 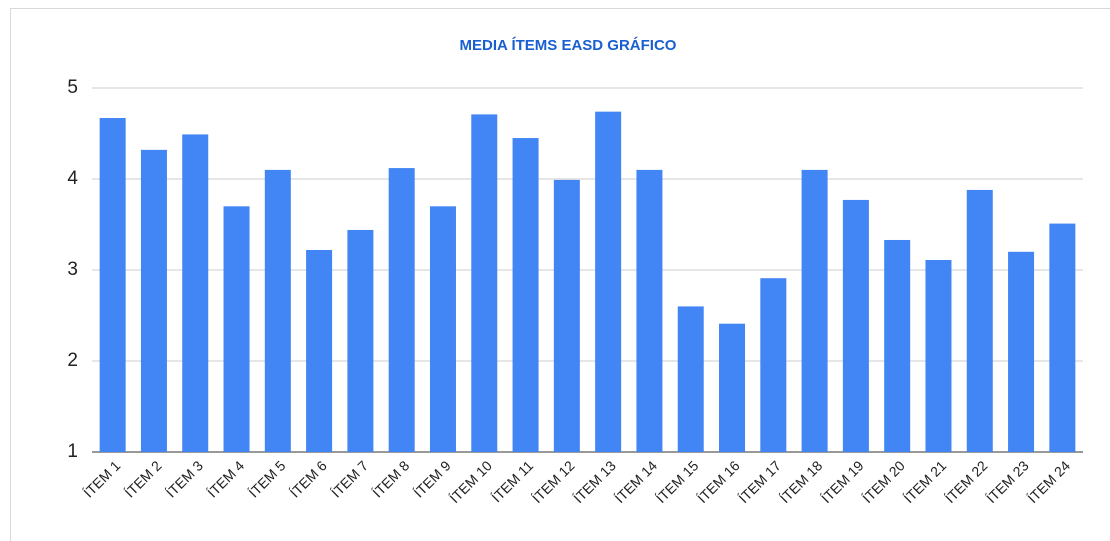 What do you see at coordinates (72, 269) in the screenshot?
I see `y-tick-label: 3` at bounding box center [72, 269].